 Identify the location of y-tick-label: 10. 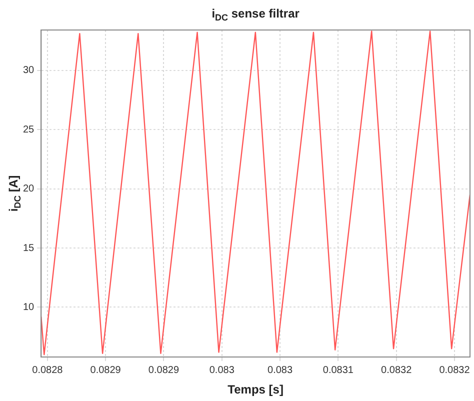
(29, 307).